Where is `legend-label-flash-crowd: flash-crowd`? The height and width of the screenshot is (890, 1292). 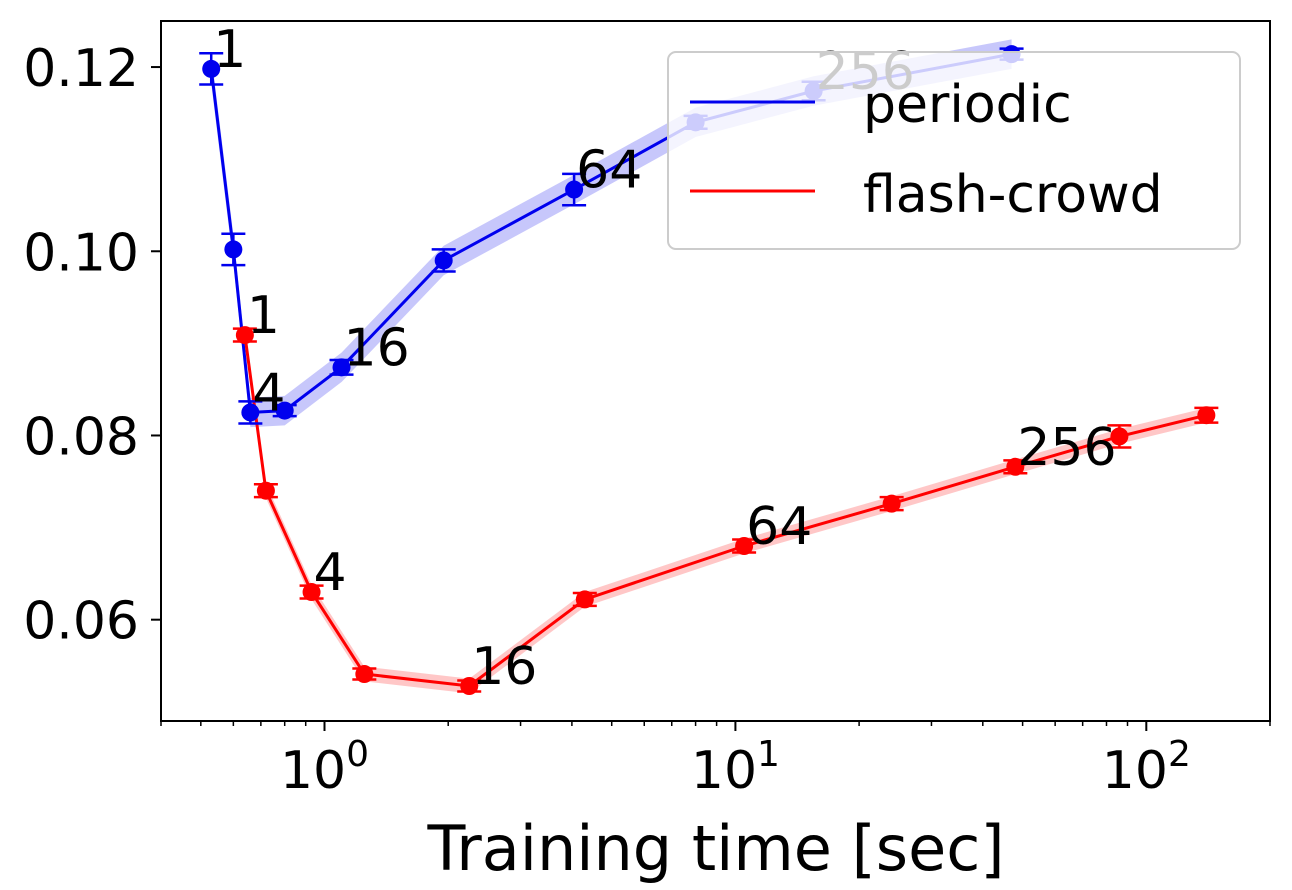 legend-label-flash-crowd: flash-crowd is located at coordinates (1013, 195).